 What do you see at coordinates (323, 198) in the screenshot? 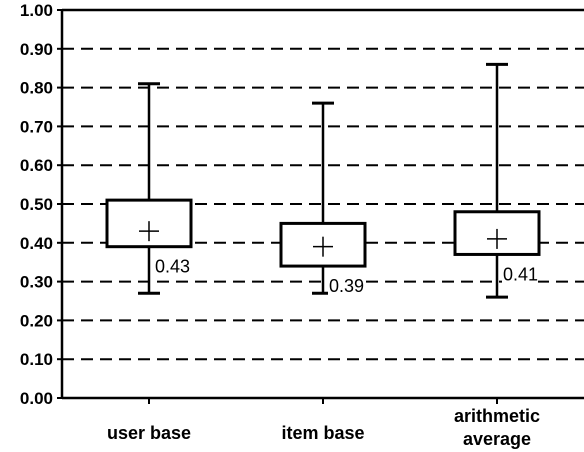
I see `box-group: 0.39` at bounding box center [323, 198].